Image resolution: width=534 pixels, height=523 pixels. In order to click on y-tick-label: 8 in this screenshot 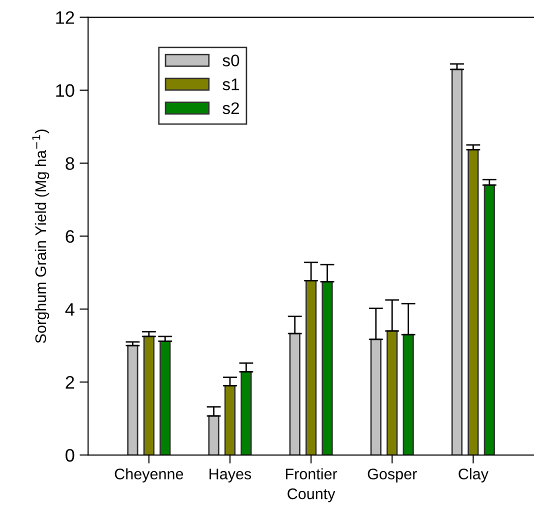, I will do `click(70, 163)`.